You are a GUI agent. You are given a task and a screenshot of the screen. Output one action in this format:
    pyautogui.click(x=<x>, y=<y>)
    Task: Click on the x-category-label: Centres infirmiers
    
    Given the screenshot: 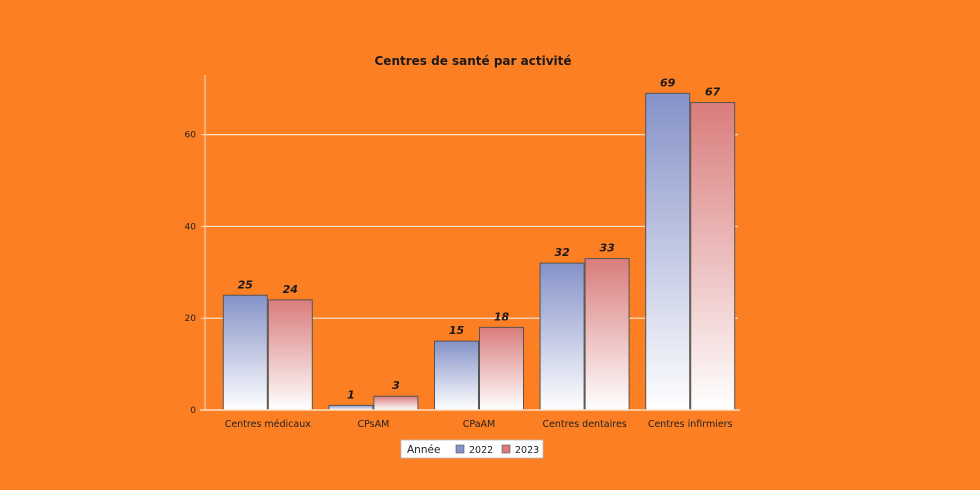 What is the action you would take?
    pyautogui.click(x=690, y=424)
    